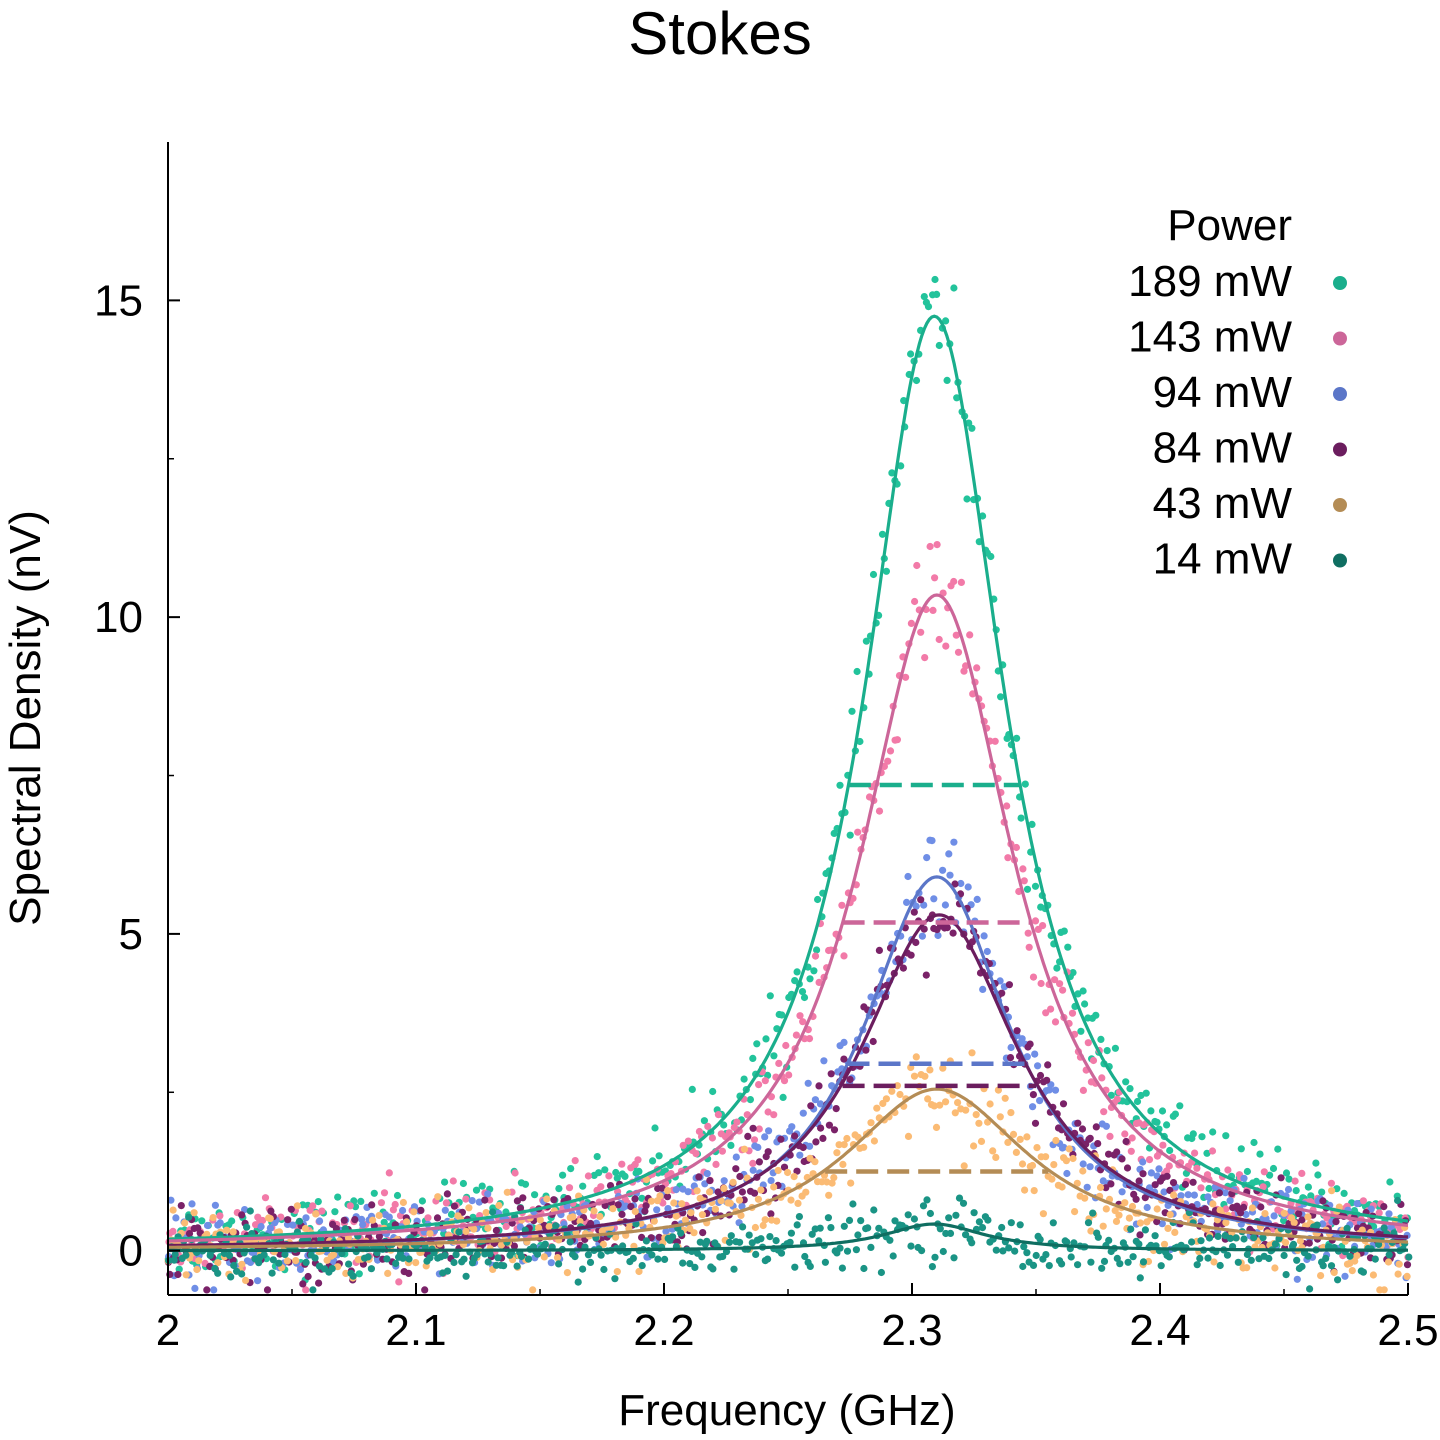 This screenshot has width=1440, height=1440. Describe the element at coordinates (1229, 225) in the screenshot. I see `legend-title: Power` at that location.